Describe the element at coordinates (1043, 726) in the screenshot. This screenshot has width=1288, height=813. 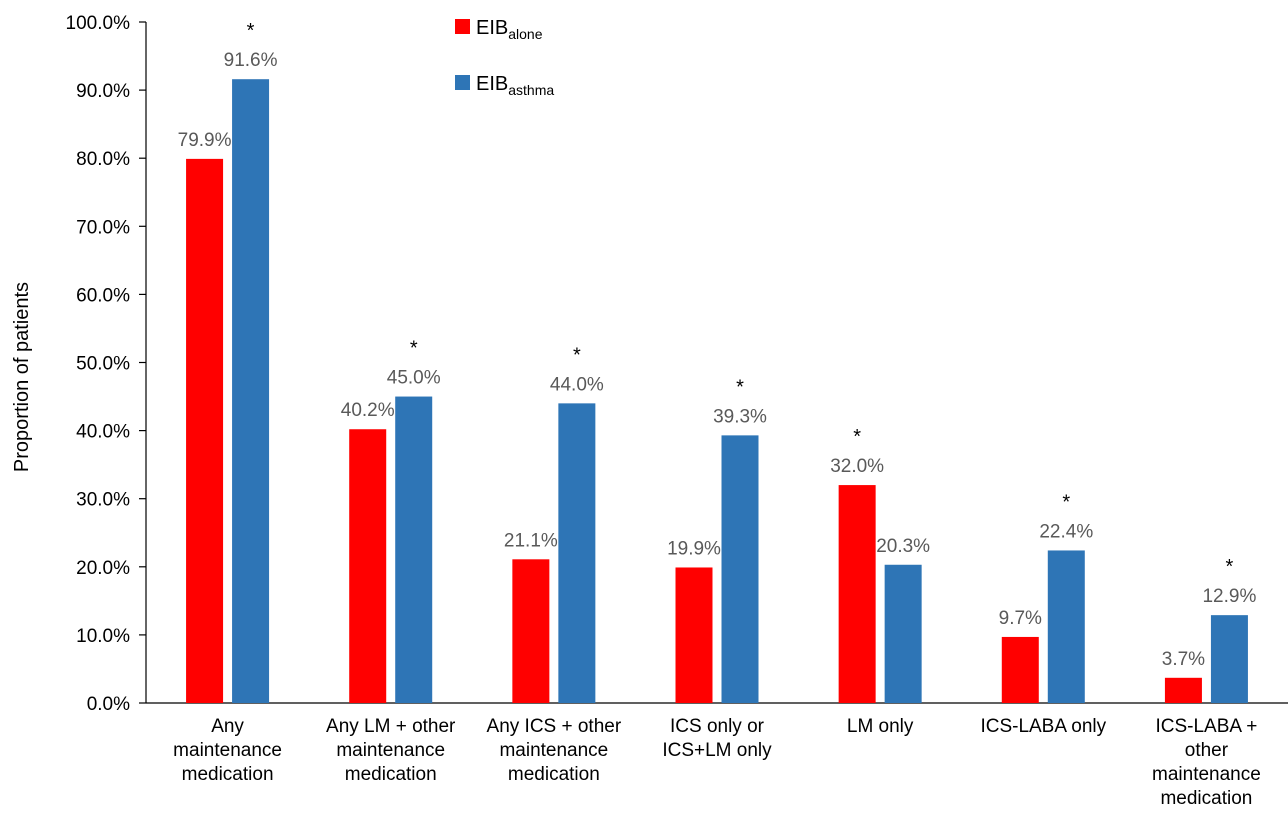
I see `x-category-label: ICS-LABA only` at that location.